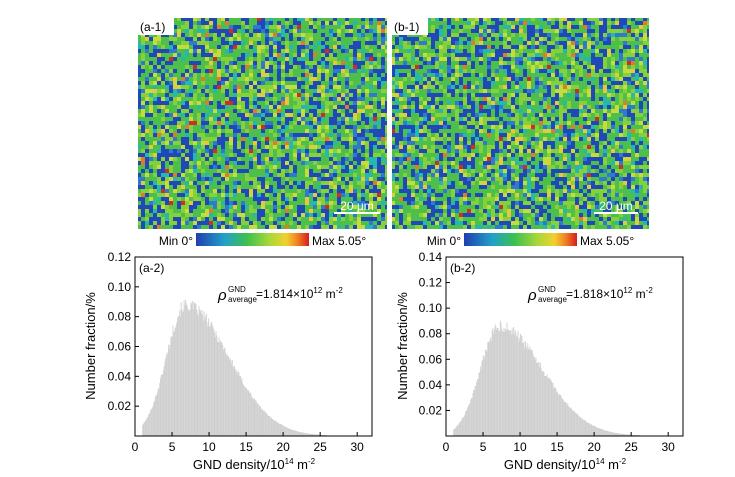  What do you see at coordinates (530, 240) in the screenshot?
I see `color-legend-b1: Min 0° Max 5.05°` at bounding box center [530, 240].